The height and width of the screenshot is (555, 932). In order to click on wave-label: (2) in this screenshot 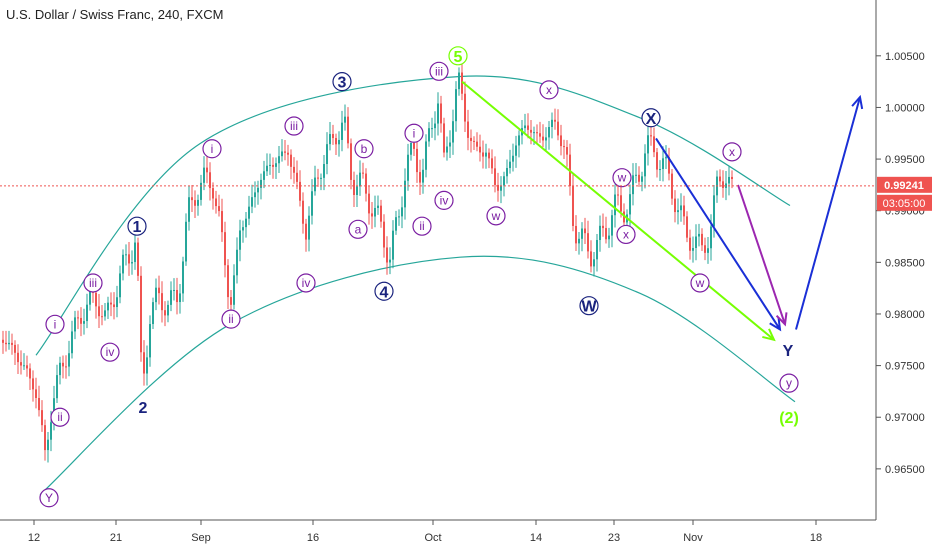, I will do `click(789, 418)`.